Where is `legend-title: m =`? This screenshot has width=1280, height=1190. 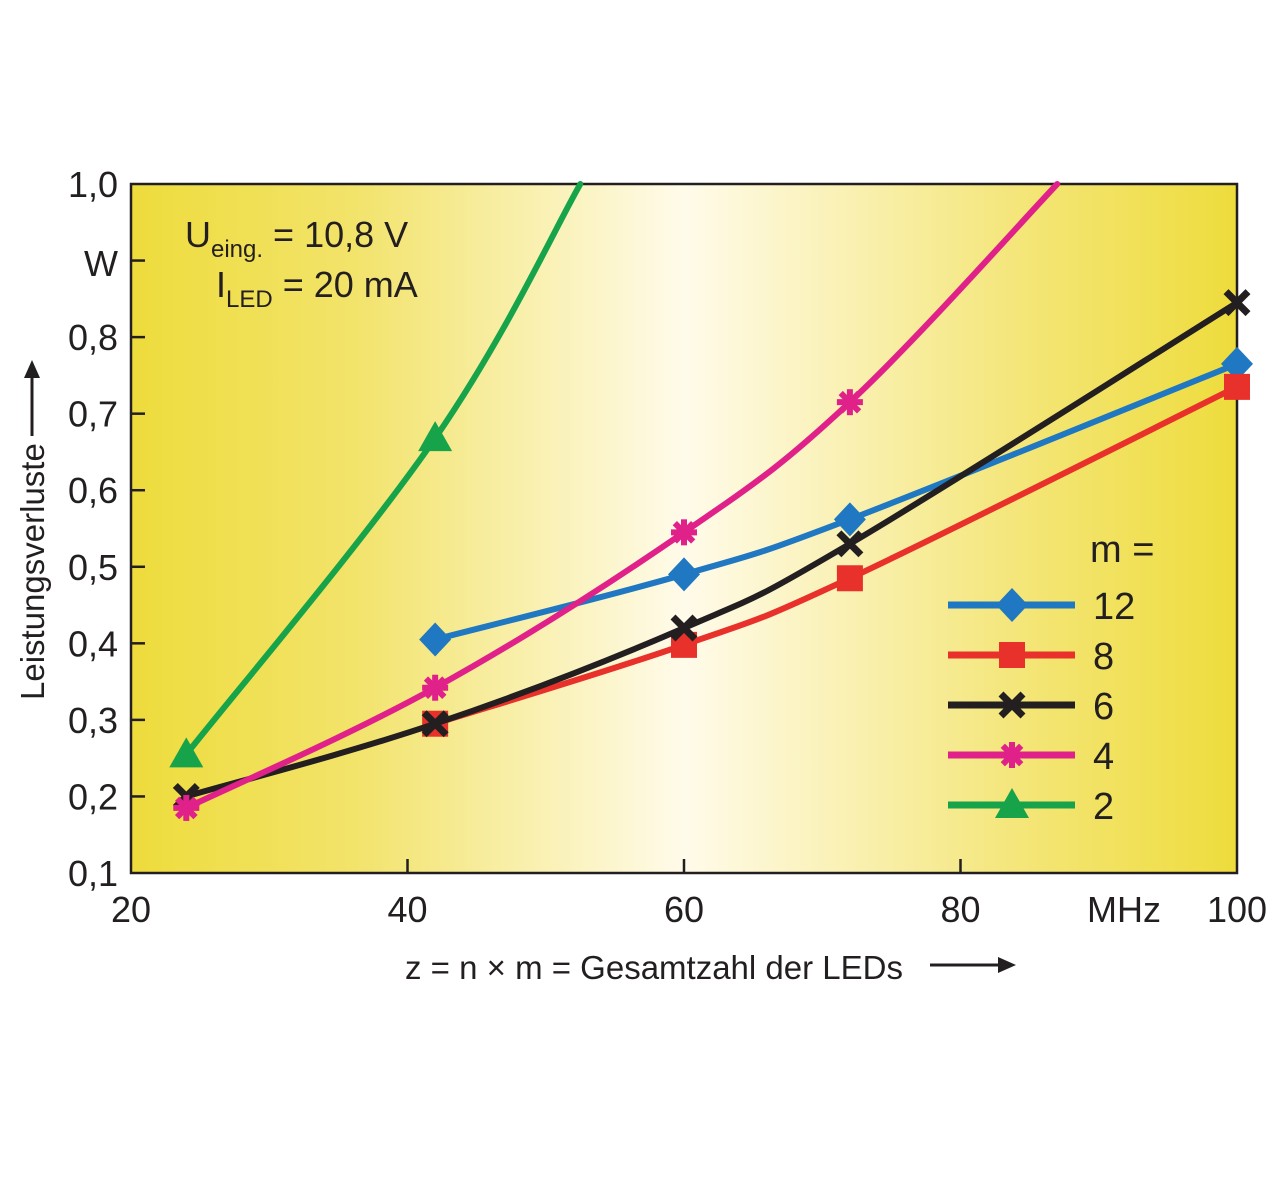 legend-title: m = is located at coordinates (1122, 550).